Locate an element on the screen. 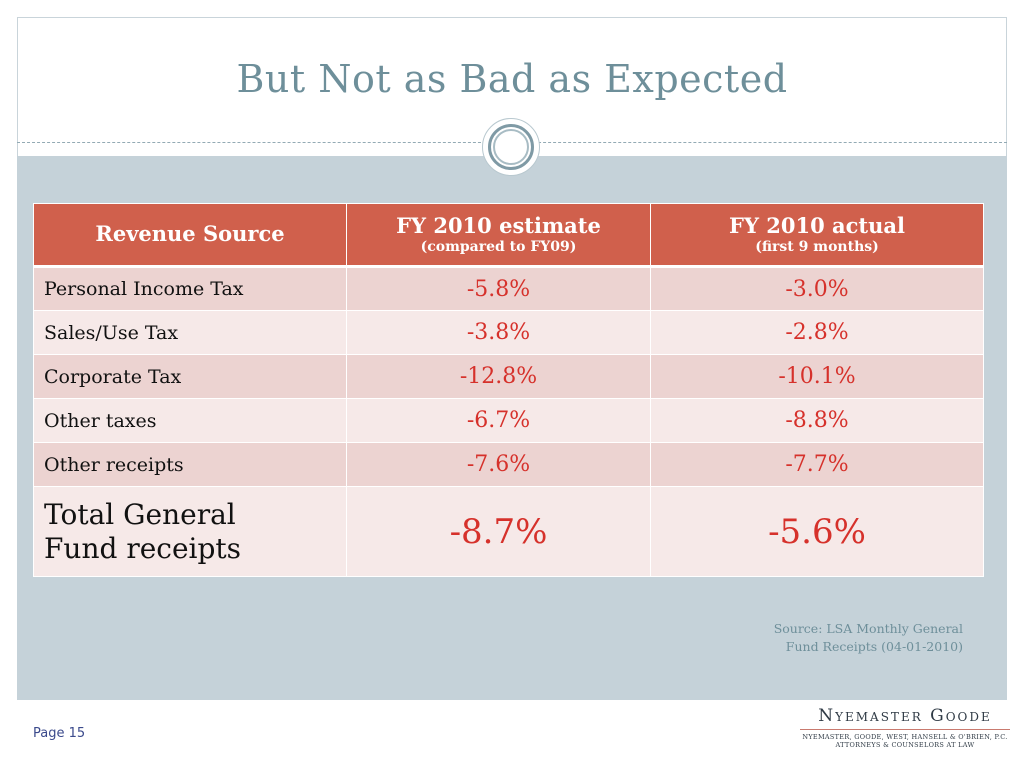 This screenshot has height=768, width=1024. table-row: Corporate Tax -12.8% -10.1% is located at coordinates (508, 376).